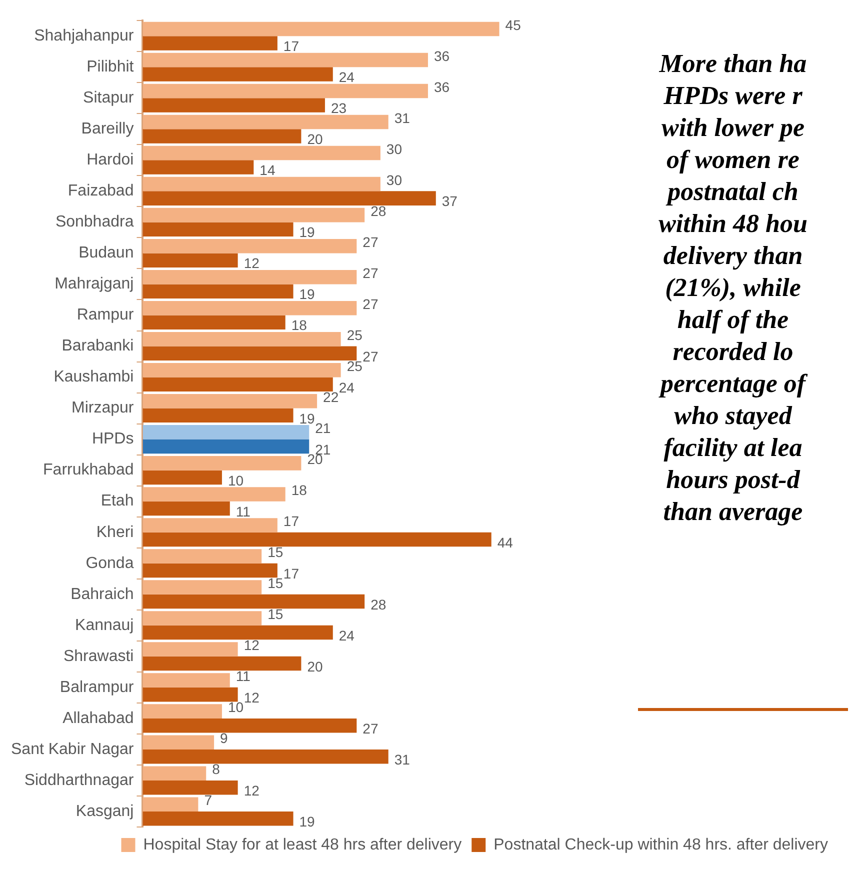 This screenshot has width=856, height=871. I want to click on text: More than ha HPDs were r with lower pe of women re postnatal ch within 48 hou delivery than (21%), while half of the recorded lo percentage of who stayed facility at lea hours post-d than average, so click(733, 287).